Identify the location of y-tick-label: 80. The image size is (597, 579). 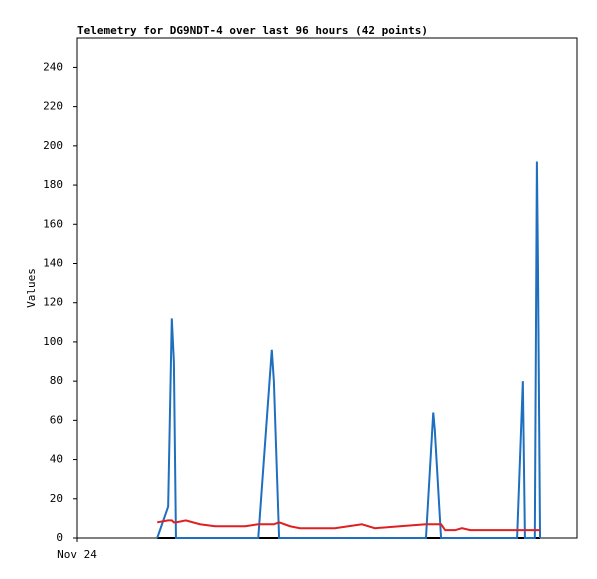
(56, 380).